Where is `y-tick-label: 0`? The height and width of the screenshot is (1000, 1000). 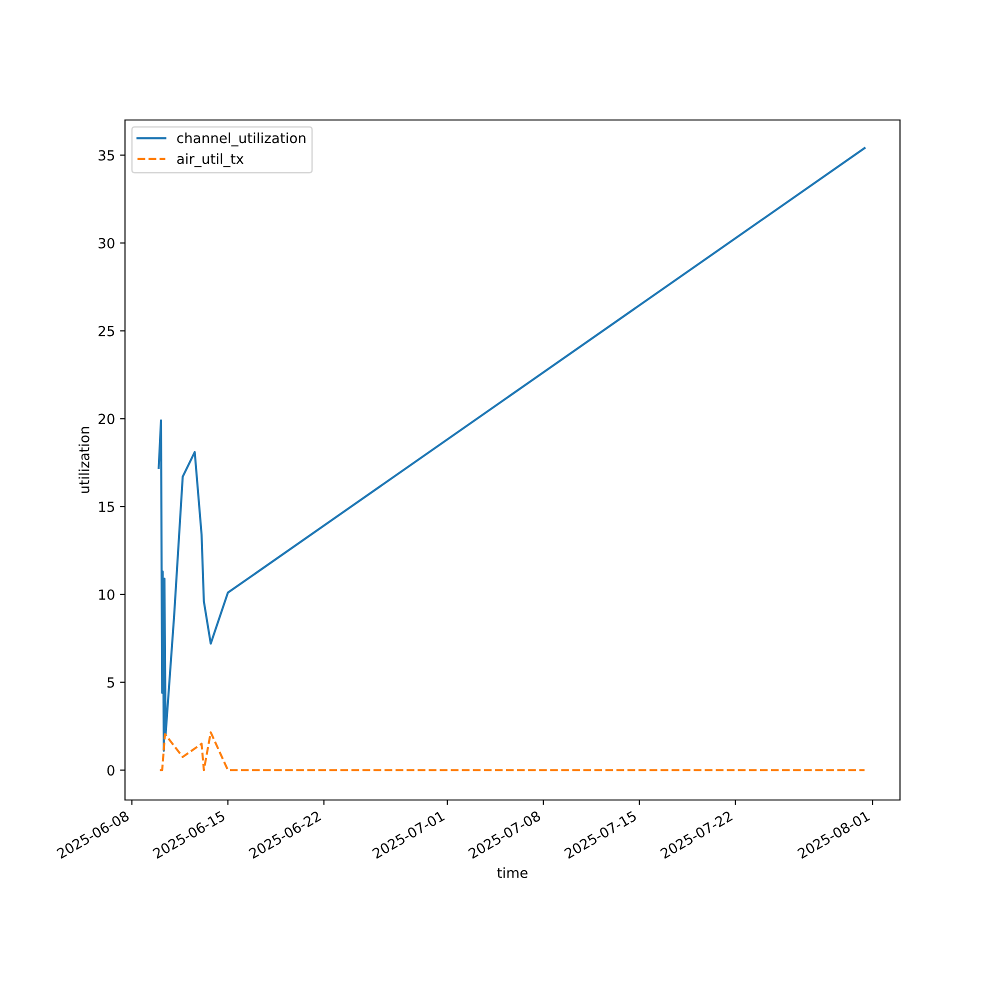
y-tick-label: 0 is located at coordinates (110, 770).